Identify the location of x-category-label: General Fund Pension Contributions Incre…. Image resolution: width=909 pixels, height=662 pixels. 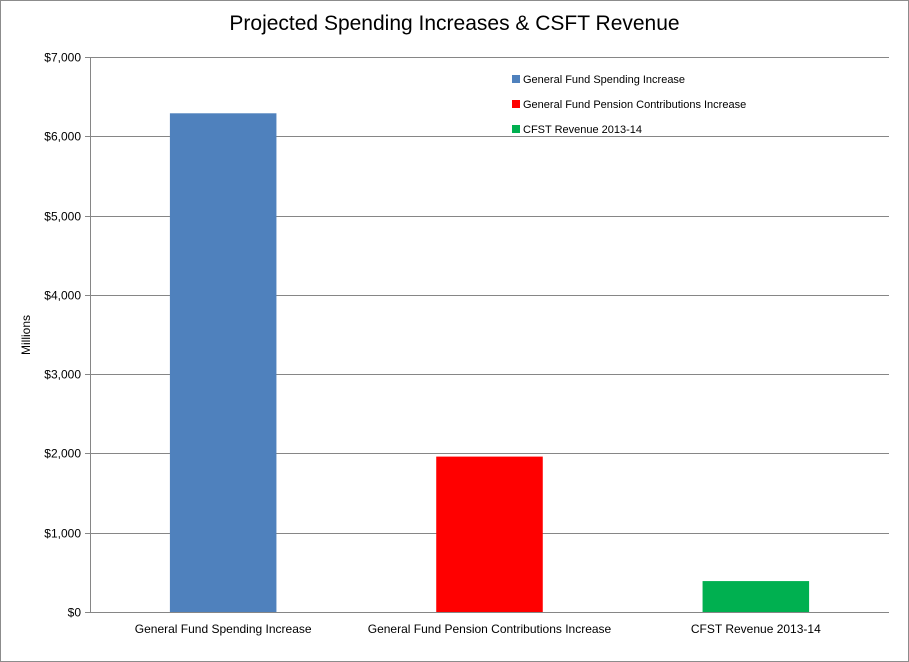
(490, 629).